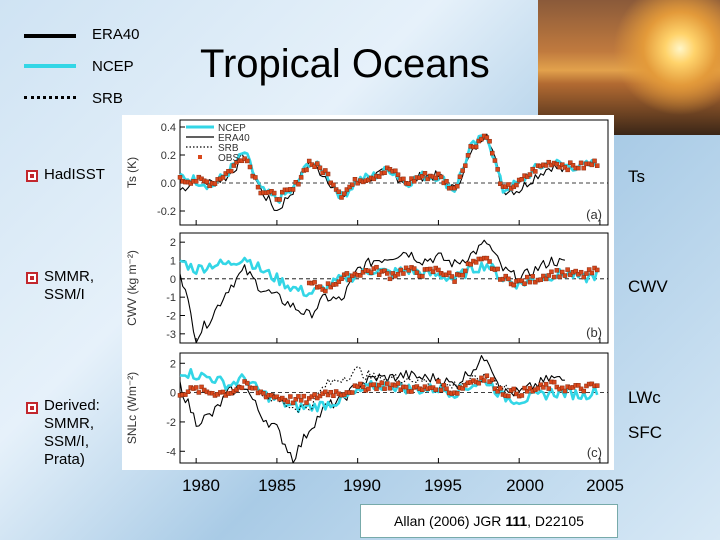 Image resolution: width=720 pixels, height=540 pixels. Describe the element at coordinates (555, 521) in the screenshot. I see `citation-suffix: , D22105` at that location.